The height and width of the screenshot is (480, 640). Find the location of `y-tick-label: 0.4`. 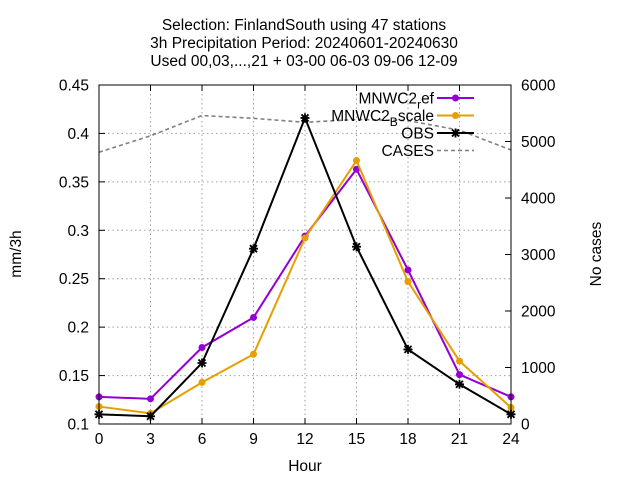

y-tick-label: 0.4 is located at coordinates (78, 134).